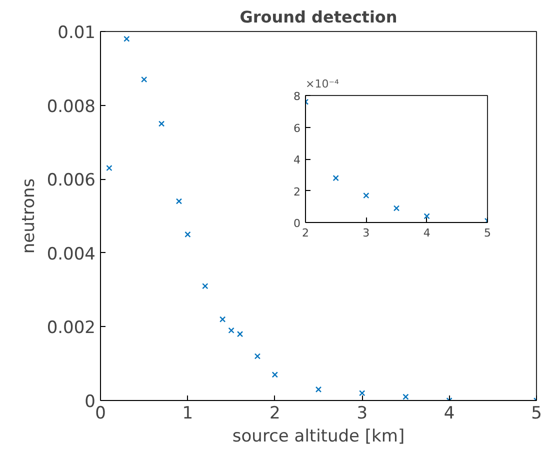 The height and width of the screenshot is (461, 550). Describe the element at coordinates (297, 191) in the screenshot. I see `y-tick-label: 2` at that location.